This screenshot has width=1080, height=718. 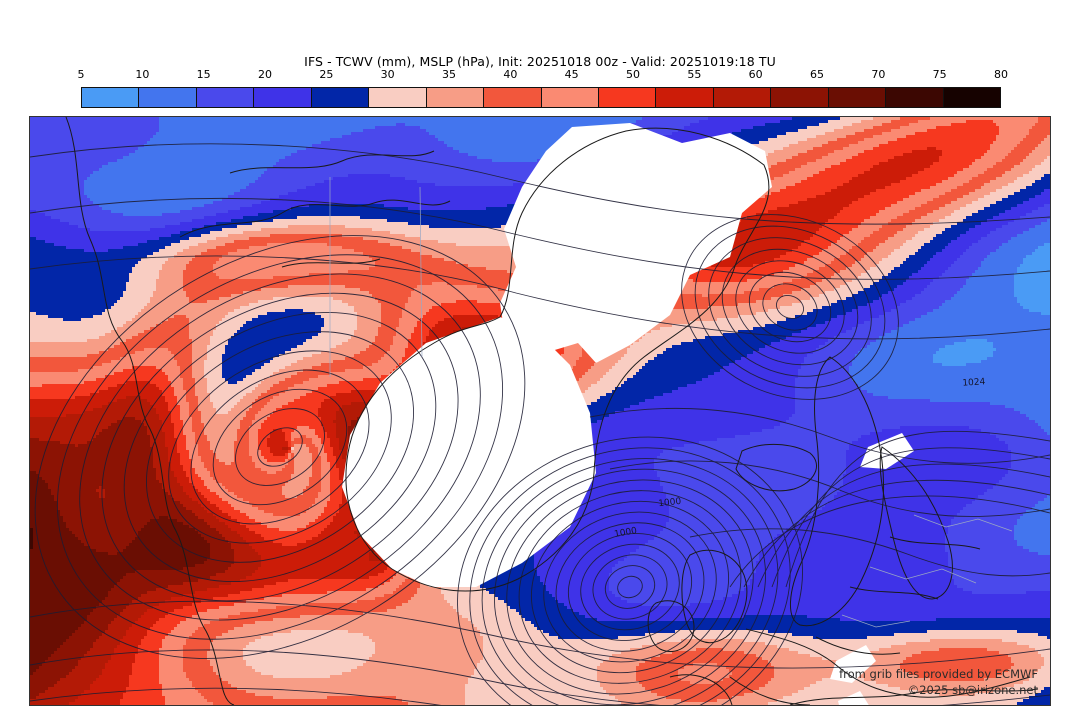 What do you see at coordinates (633, 74) in the screenshot?
I see `colorbar-tick-50: 50` at bounding box center [633, 74].